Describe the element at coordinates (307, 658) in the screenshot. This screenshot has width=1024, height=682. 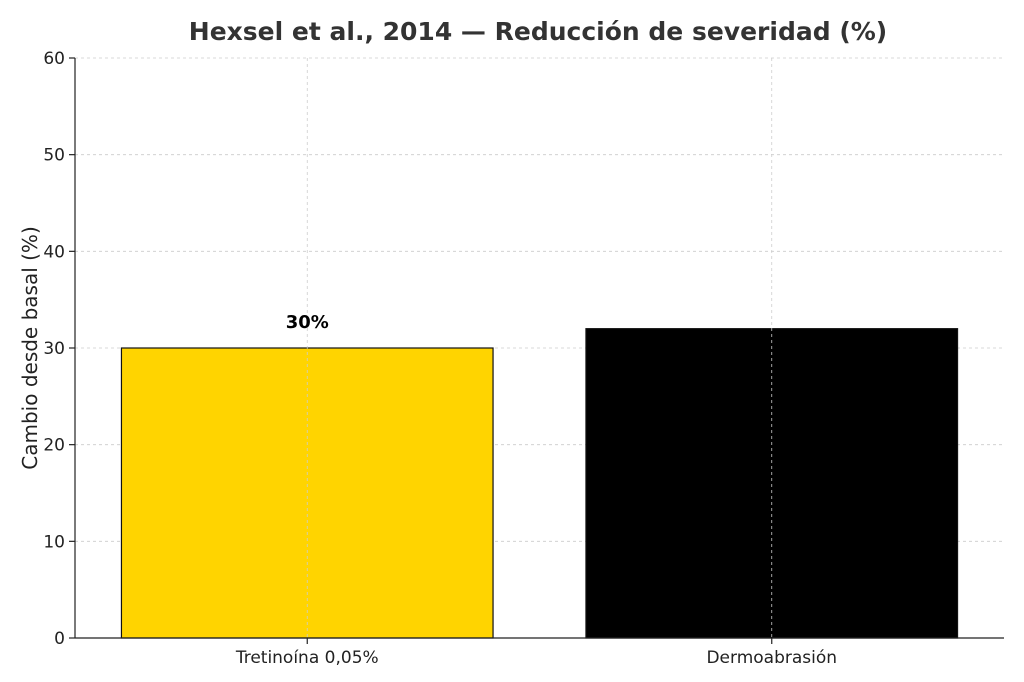
I see `x-tick-label: Tretinoína 0,05%` at that location.